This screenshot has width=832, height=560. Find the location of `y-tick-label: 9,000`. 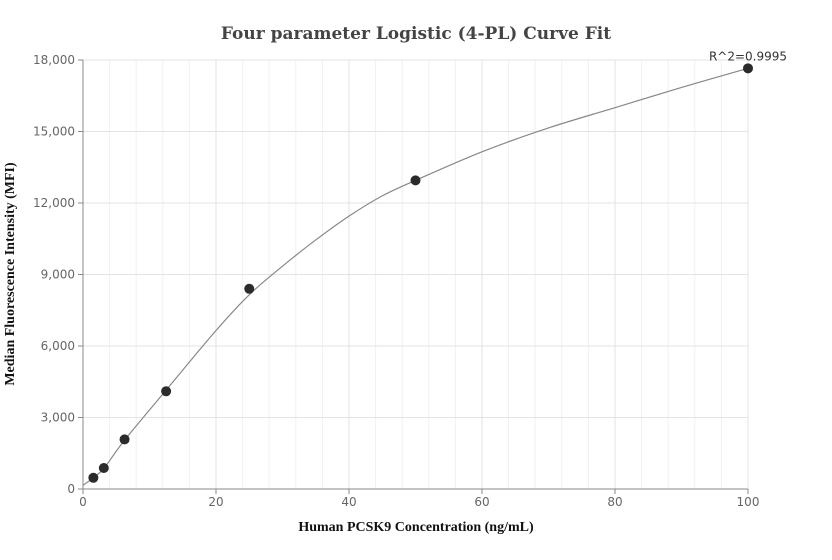

y-tick-label: 9,000 is located at coordinates (58, 275).